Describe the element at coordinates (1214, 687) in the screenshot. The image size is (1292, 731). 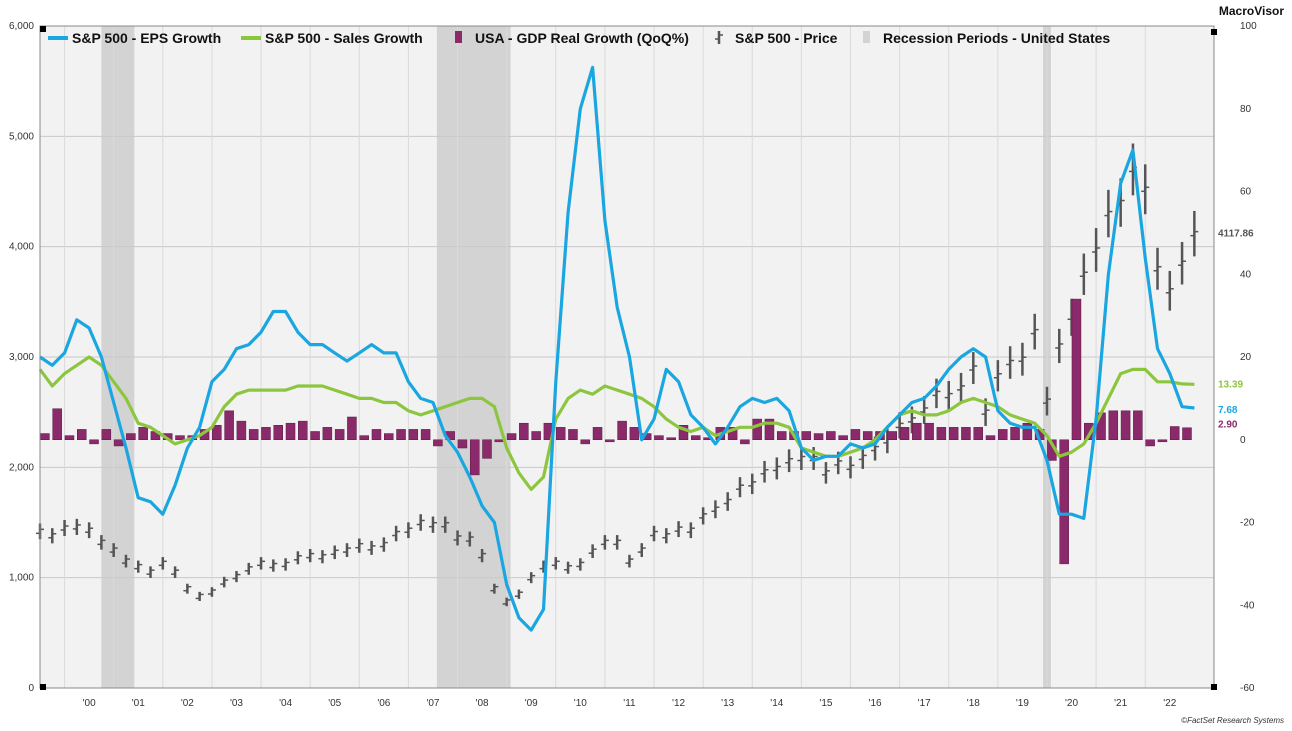
I see `corner-marker-bottom-right` at that location.